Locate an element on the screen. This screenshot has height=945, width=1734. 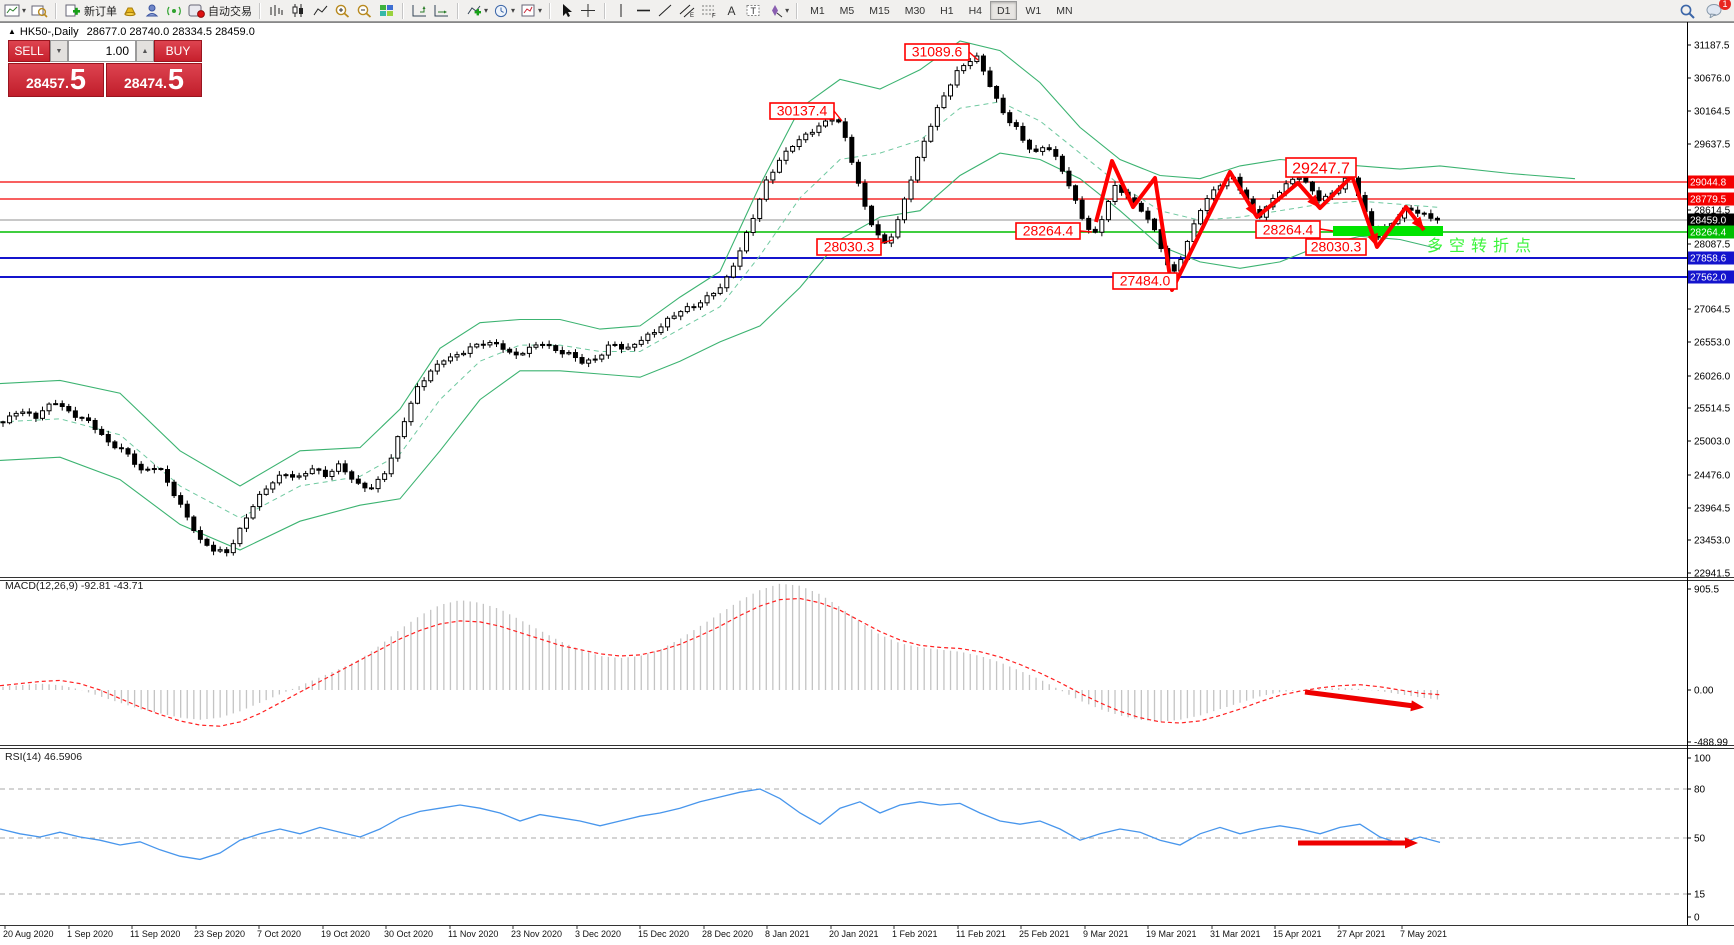
candle-chart-icon is located at coordinates (298, 11).